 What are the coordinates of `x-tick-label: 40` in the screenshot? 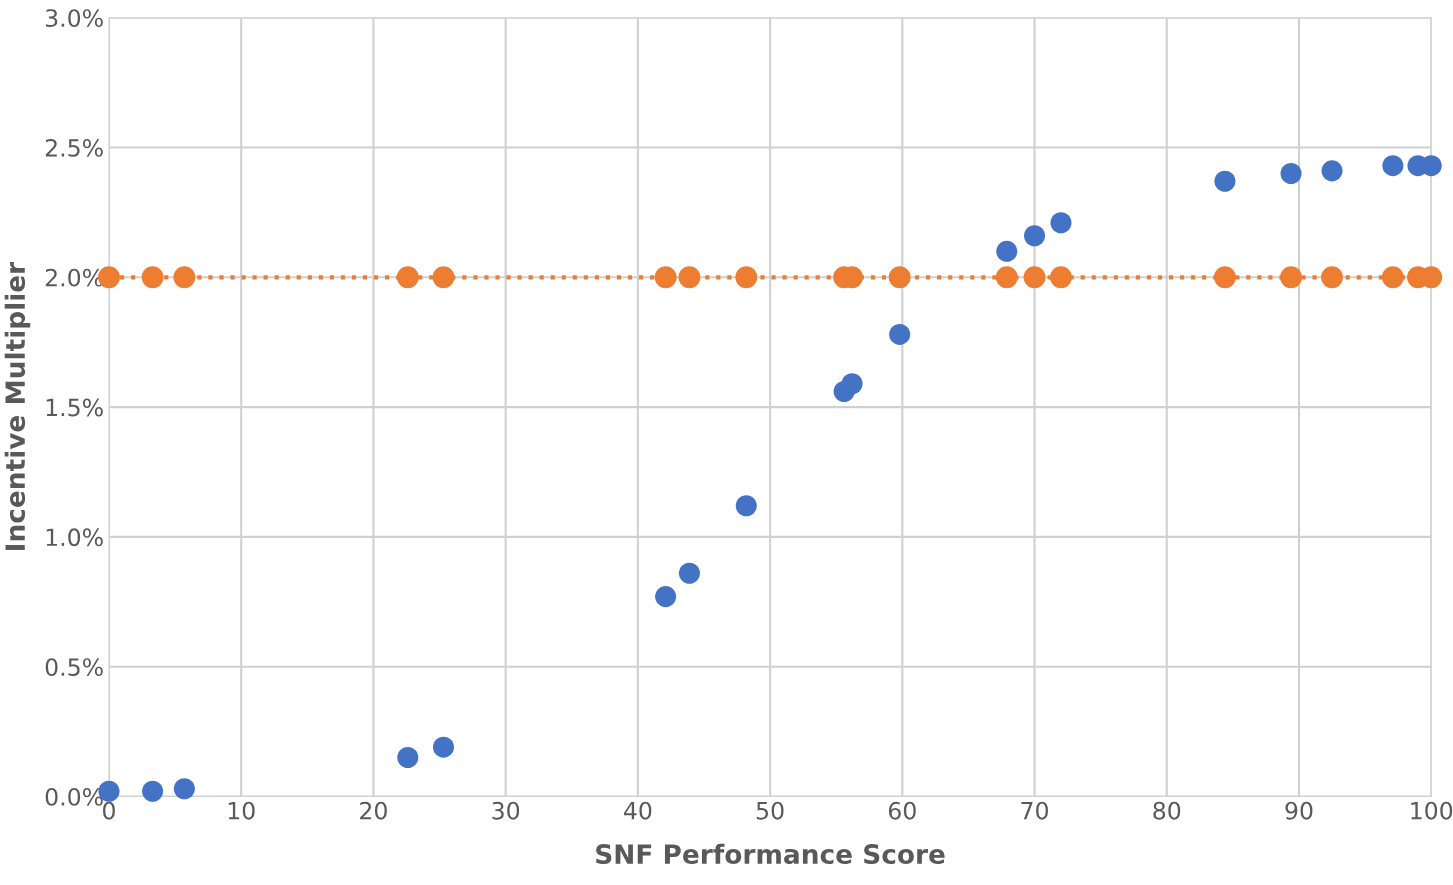 It's located at (638, 810).